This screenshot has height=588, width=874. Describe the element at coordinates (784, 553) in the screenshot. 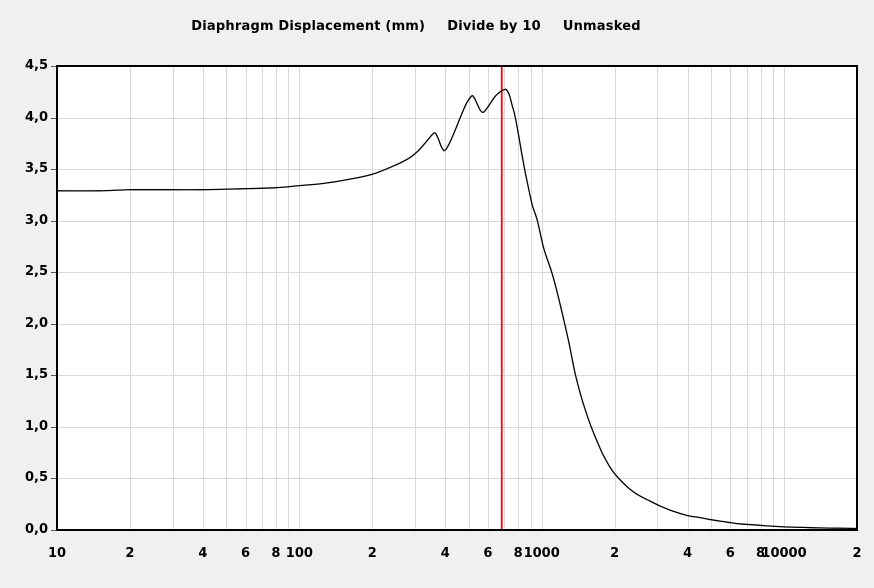

I see `x-tick-label: 10000` at that location.